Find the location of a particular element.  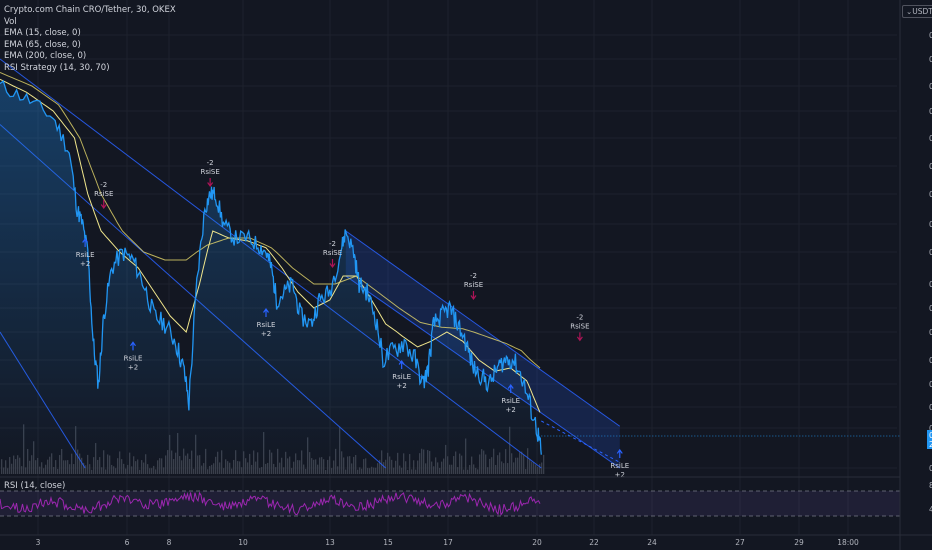

legend-ema200: EMA (200, close, 0) is located at coordinates (45, 56).